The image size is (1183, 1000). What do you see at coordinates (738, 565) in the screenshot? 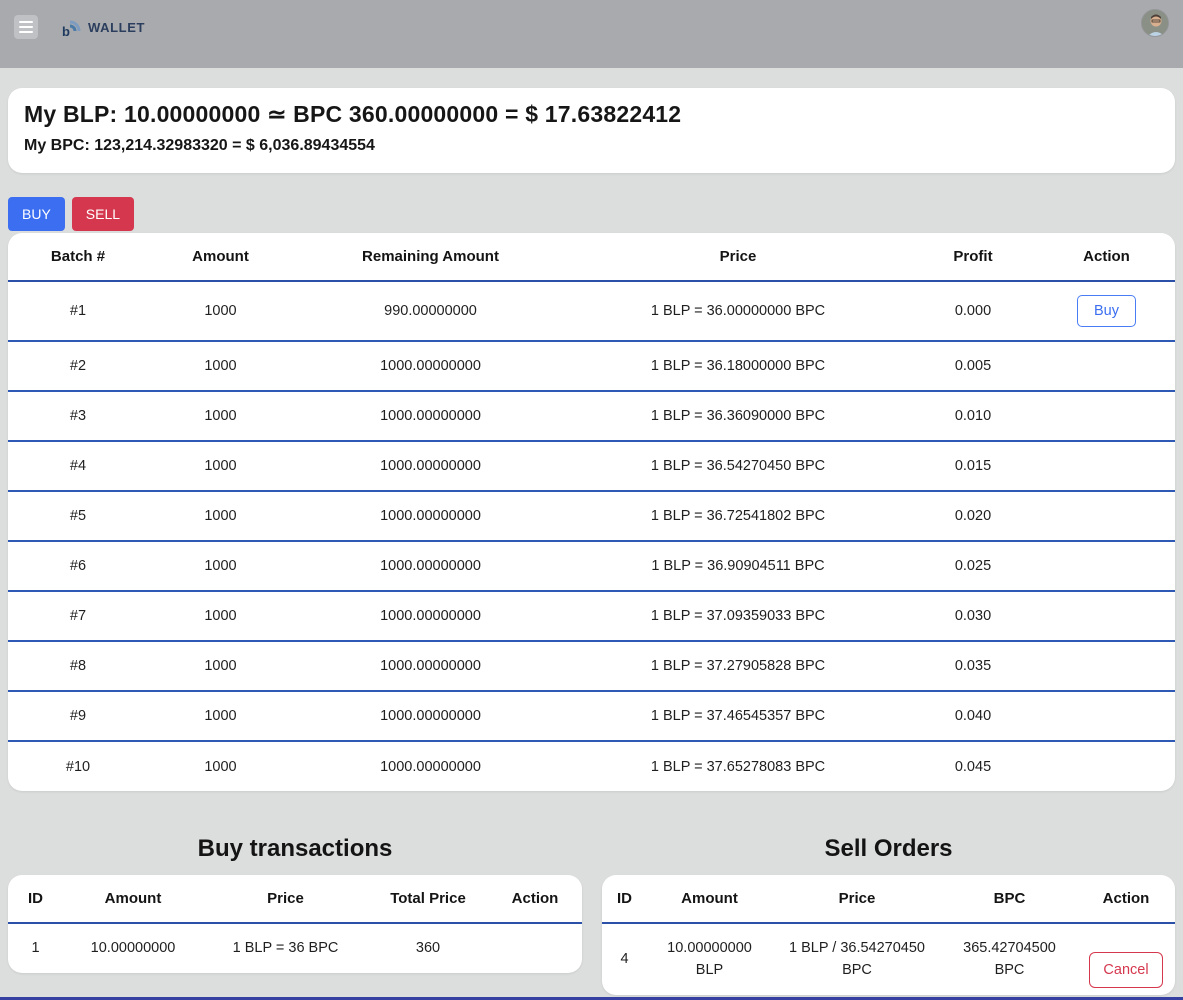
I see `price-cell: 1 BLP = 36.90904511 BPC` at bounding box center [738, 565].